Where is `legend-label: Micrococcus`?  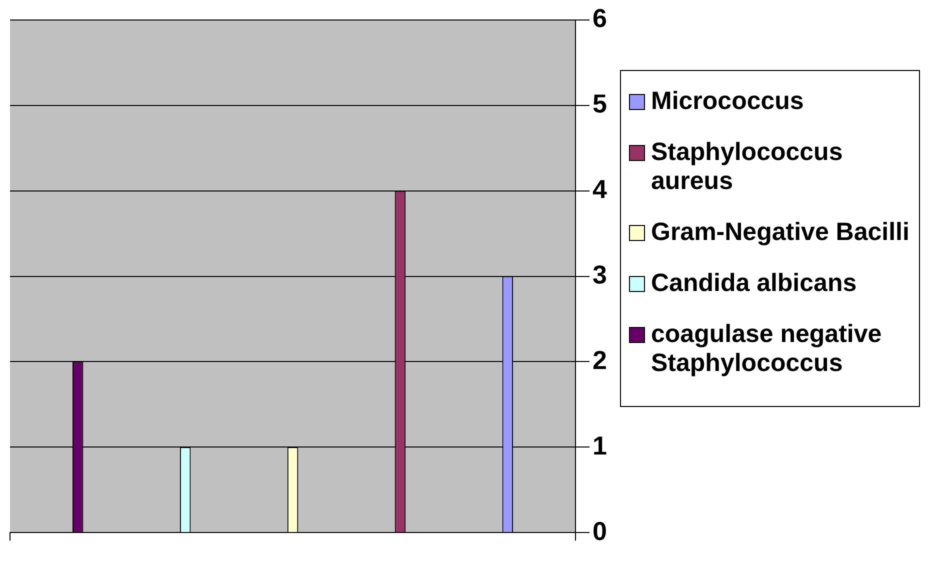 legend-label: Micrococcus is located at coordinates (727, 101).